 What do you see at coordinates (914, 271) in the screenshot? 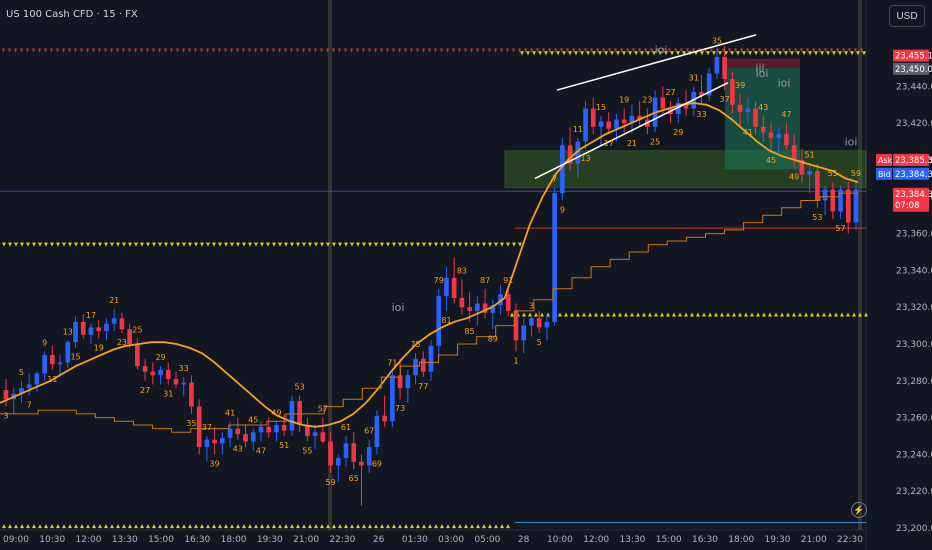
I see `y-tick-label: 23,340.00` at bounding box center [914, 271].